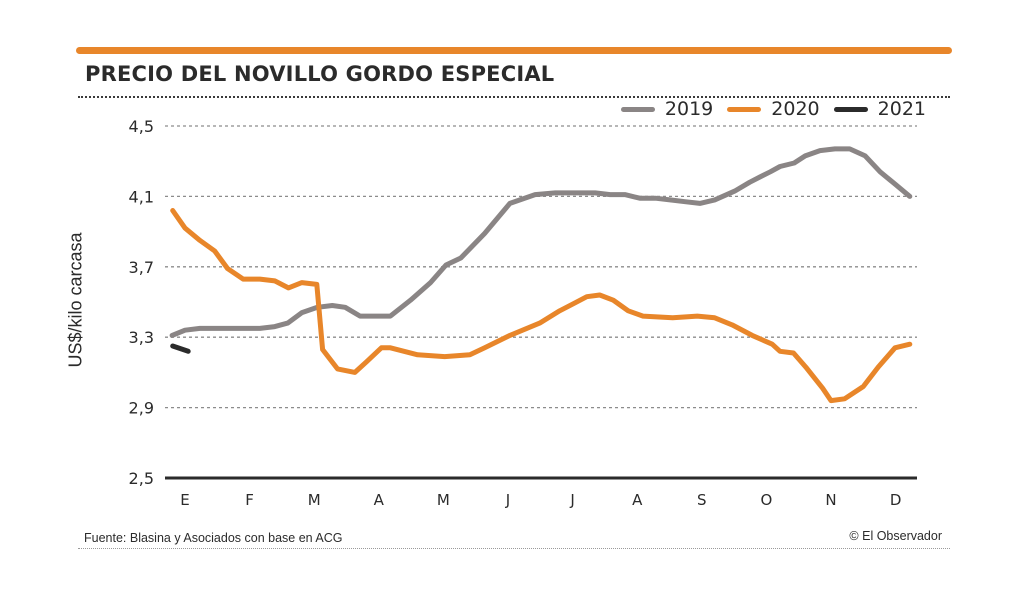 The image size is (1024, 597). I want to click on accent-bar, so click(514, 50).